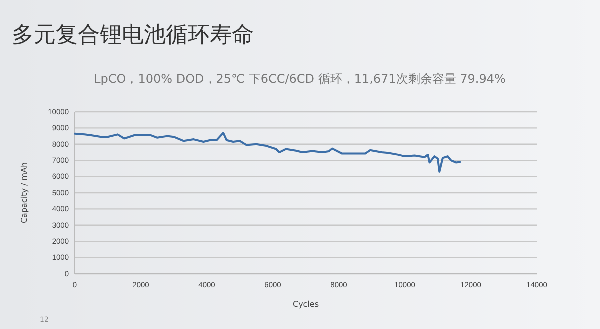  Describe the element at coordinates (24, 193) in the screenshot. I see `y-axis-title: Capacity / mAh` at that location.